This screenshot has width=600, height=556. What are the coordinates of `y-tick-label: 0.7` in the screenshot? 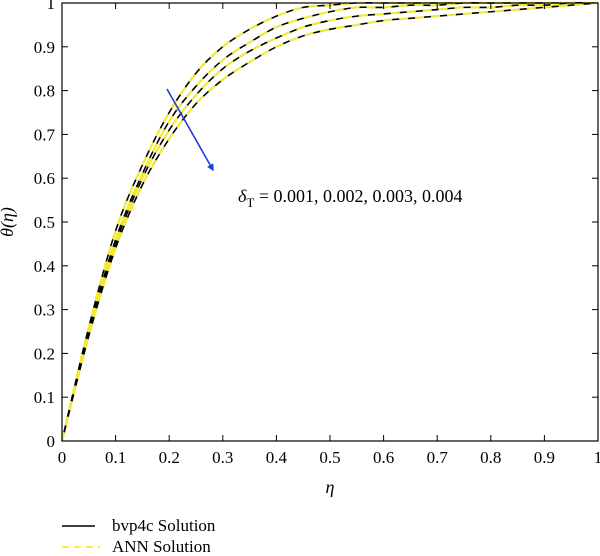 It's located at (45, 134).